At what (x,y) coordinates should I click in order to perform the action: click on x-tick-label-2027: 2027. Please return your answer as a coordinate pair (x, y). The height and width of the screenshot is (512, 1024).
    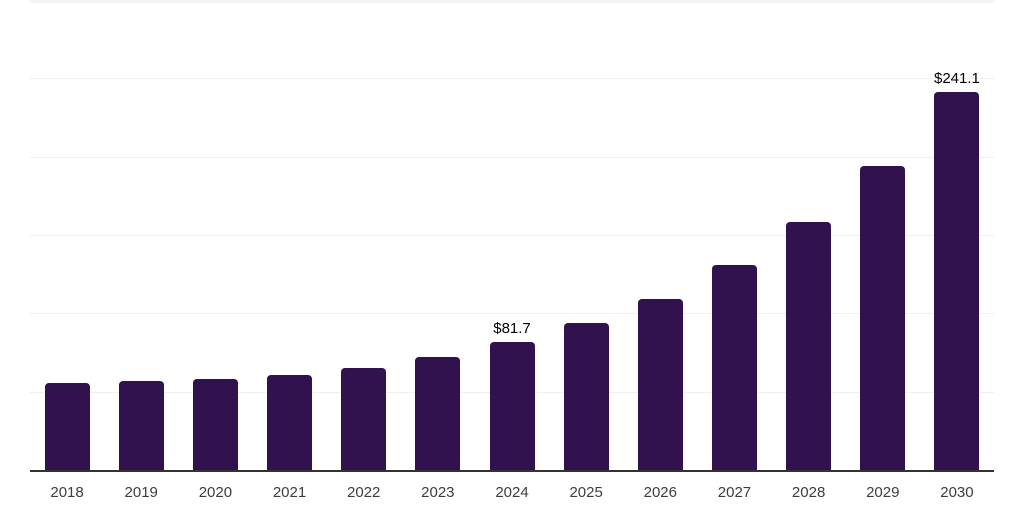
    Looking at the image, I should click on (734, 492).